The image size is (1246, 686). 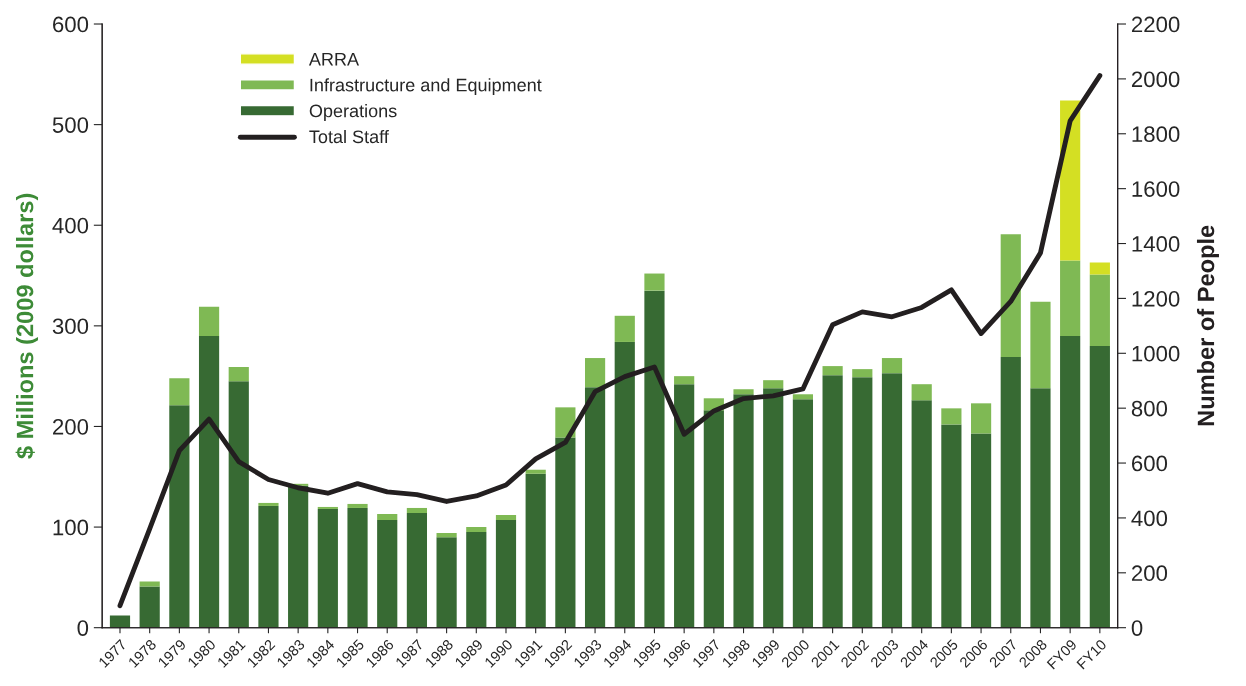 I want to click on y2-tick-label: 1200, so click(x=1156, y=298).